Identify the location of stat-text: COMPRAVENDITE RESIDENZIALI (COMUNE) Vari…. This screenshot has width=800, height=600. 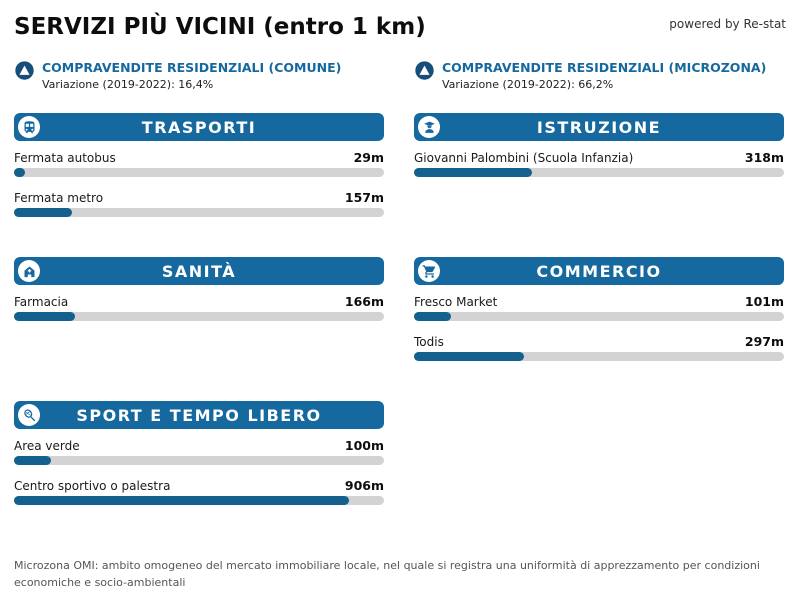
(191, 75).